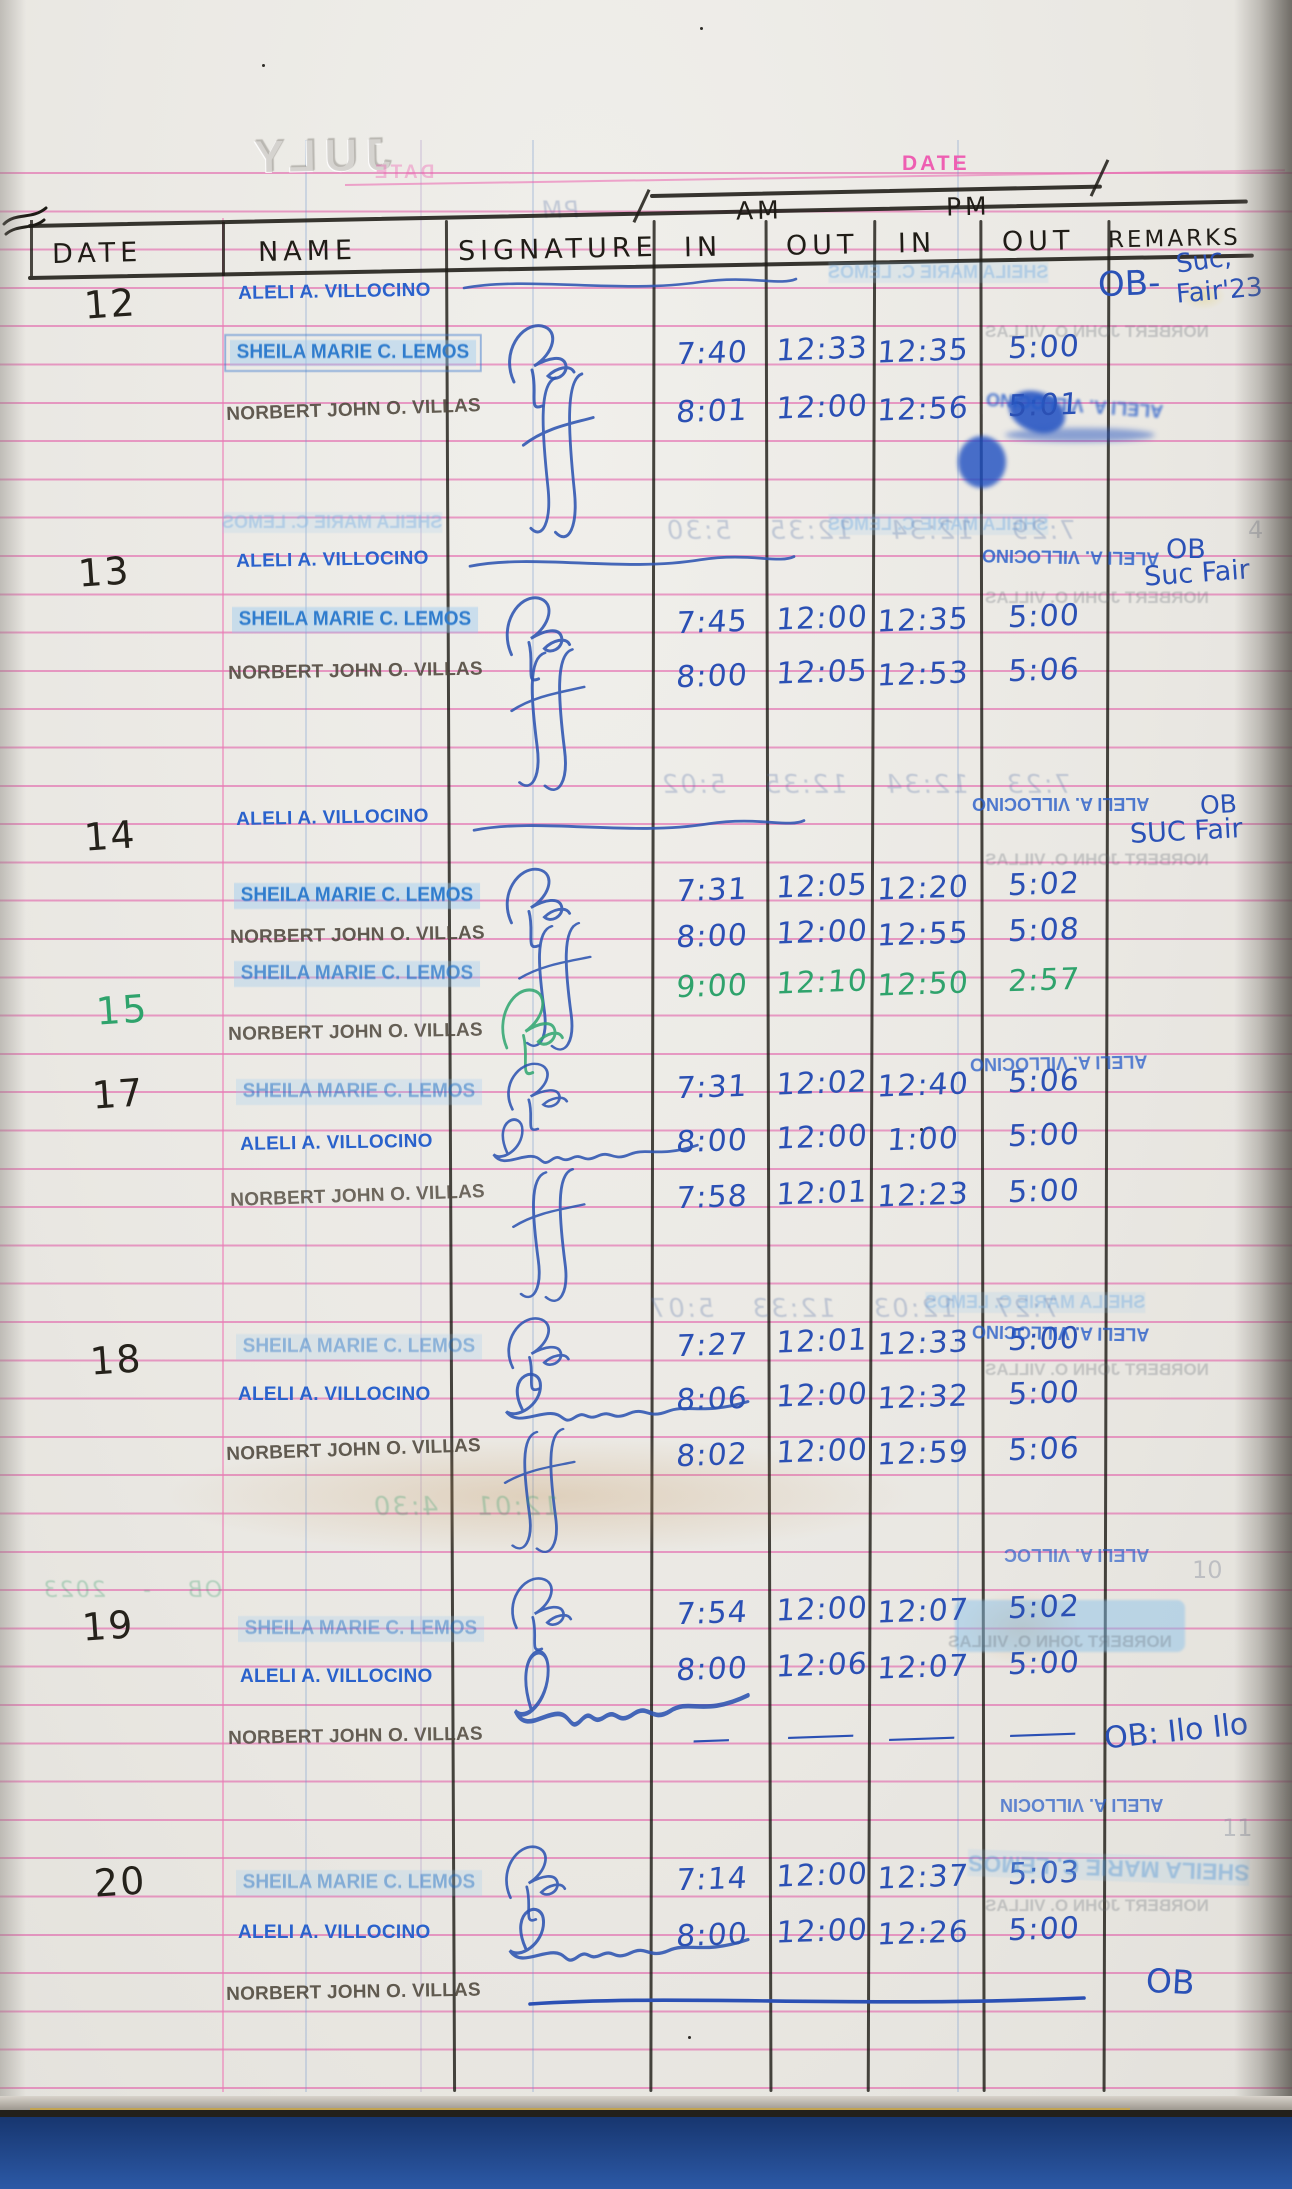 This screenshot has width=1292, height=2189. Describe the element at coordinates (923, 1933) in the screenshot. I see `time-cell-pm-in: 12:26` at that location.